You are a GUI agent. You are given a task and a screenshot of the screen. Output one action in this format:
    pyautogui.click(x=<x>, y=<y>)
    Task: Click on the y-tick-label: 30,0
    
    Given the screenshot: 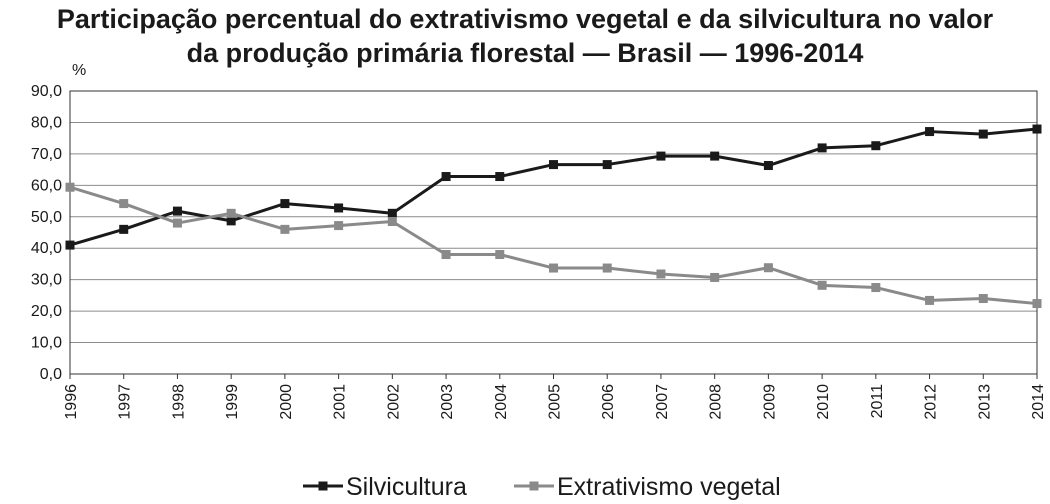 What is the action you would take?
    pyautogui.click(x=46, y=280)
    